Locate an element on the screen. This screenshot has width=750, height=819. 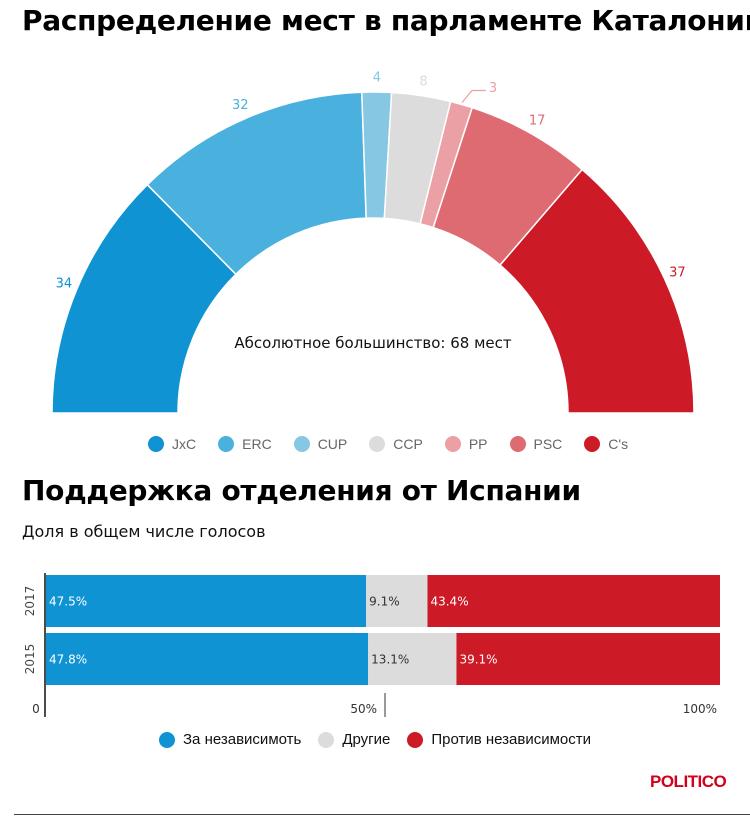
support-legend-label: За независимоть is located at coordinates (242, 739).